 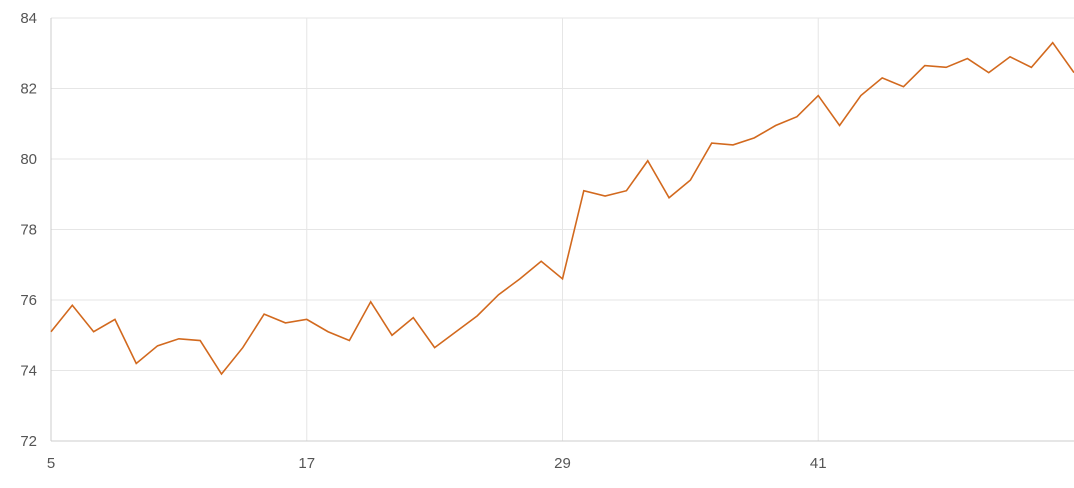 I want to click on x-tick-label-17: 17, so click(x=306, y=463).